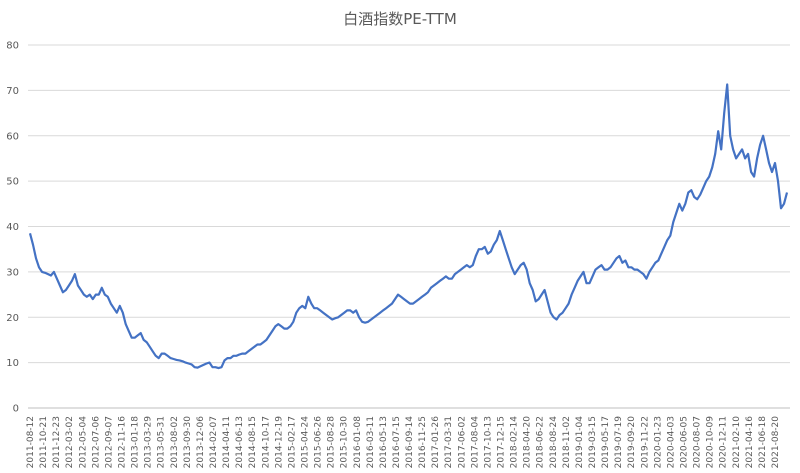 This screenshot has height=473, width=800. What do you see at coordinates (400, 19) in the screenshot?
I see `chart-title: 白酒指数PE-TTM` at bounding box center [400, 19].